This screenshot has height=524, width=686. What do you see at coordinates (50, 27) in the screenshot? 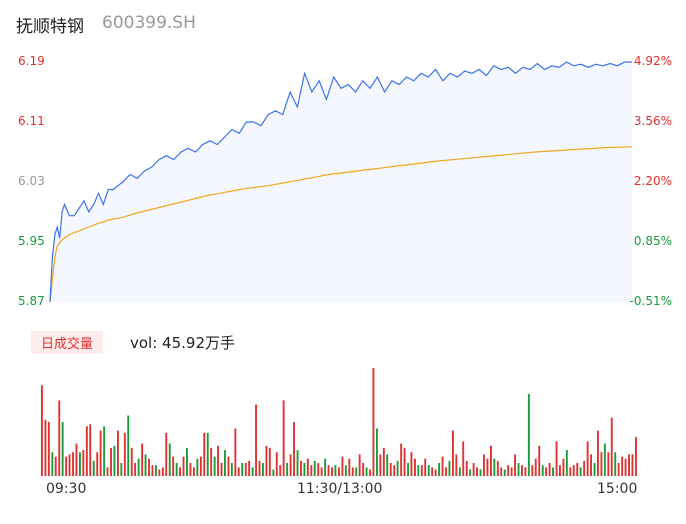
I see `stock-name: 抚顺特钢` at bounding box center [50, 27].